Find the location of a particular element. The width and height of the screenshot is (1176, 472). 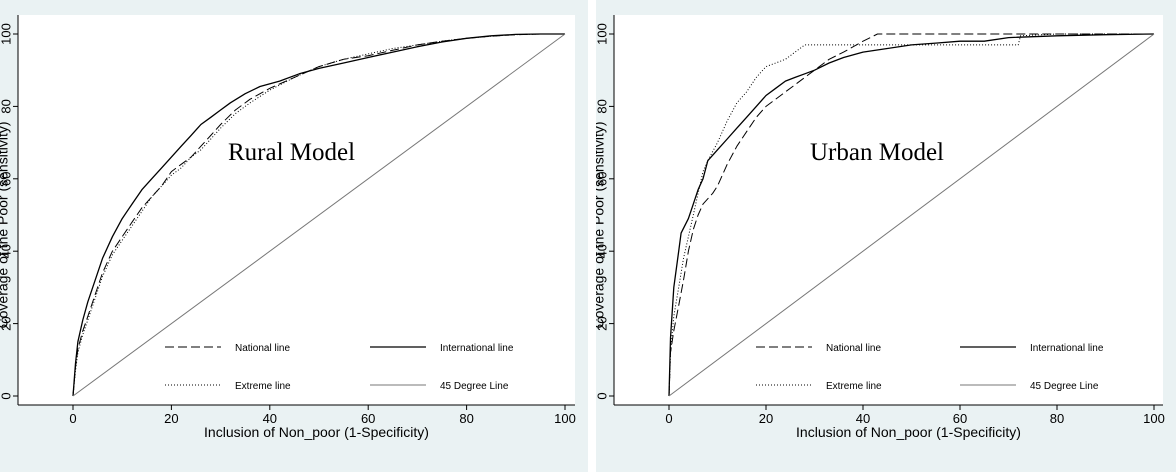

urban-x-tick-label: 60 is located at coordinates (960, 418).